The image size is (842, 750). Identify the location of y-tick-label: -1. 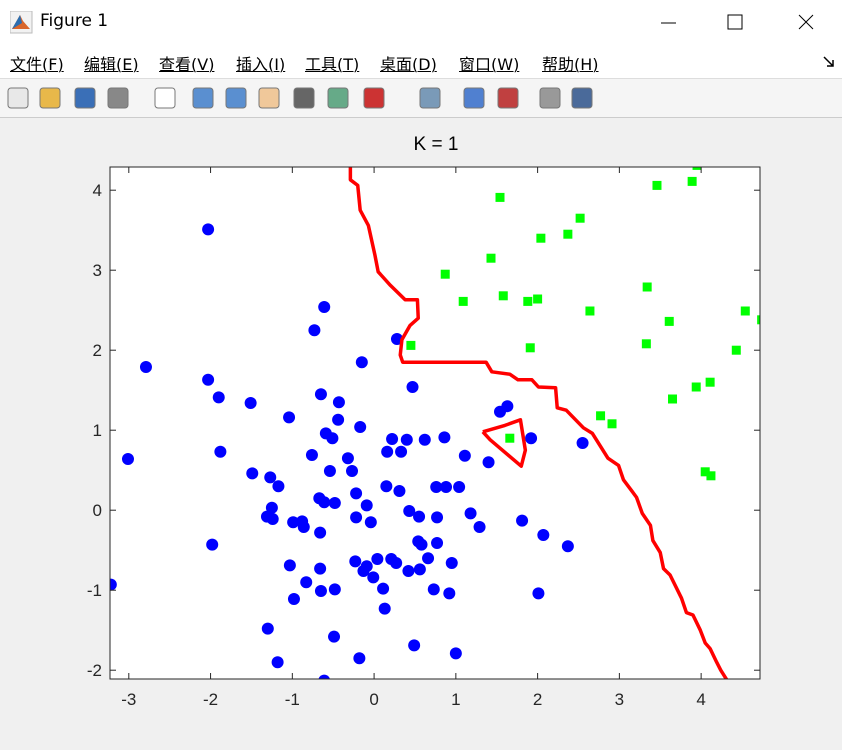
(94, 590).